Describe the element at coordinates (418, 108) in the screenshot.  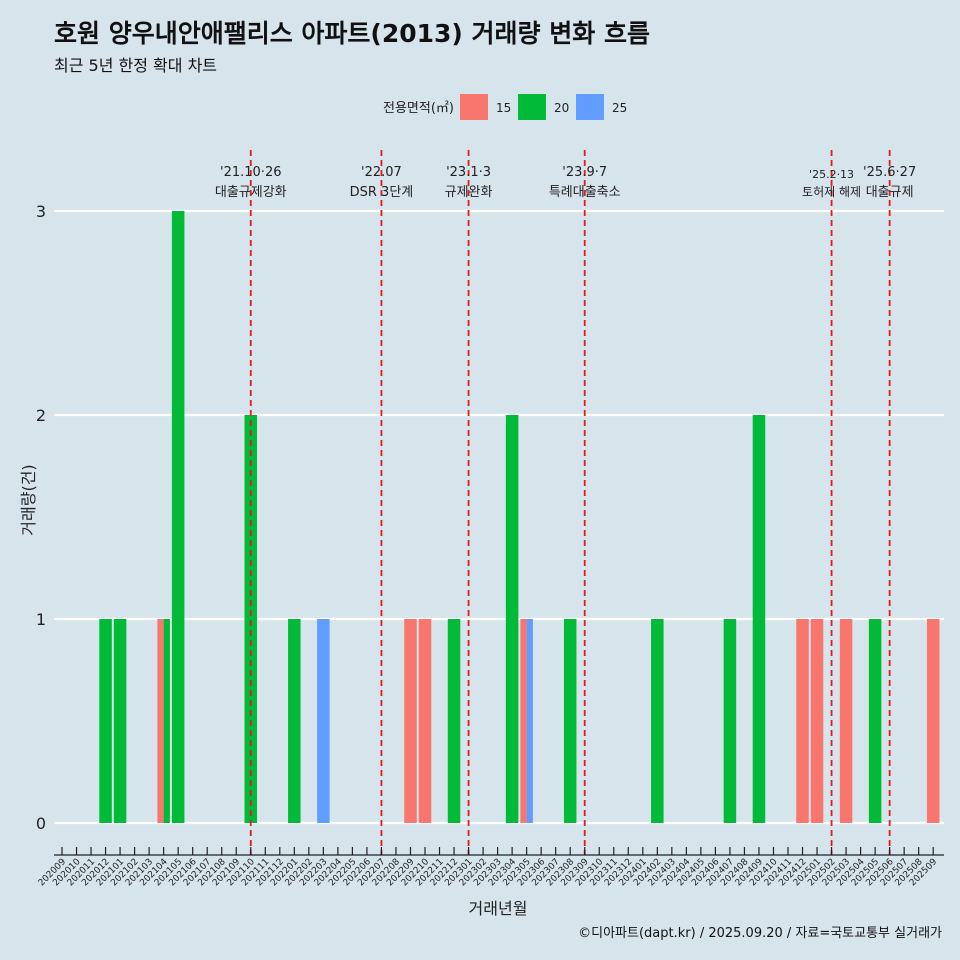
I see `legend-title: 전용면적(㎡)` at that location.